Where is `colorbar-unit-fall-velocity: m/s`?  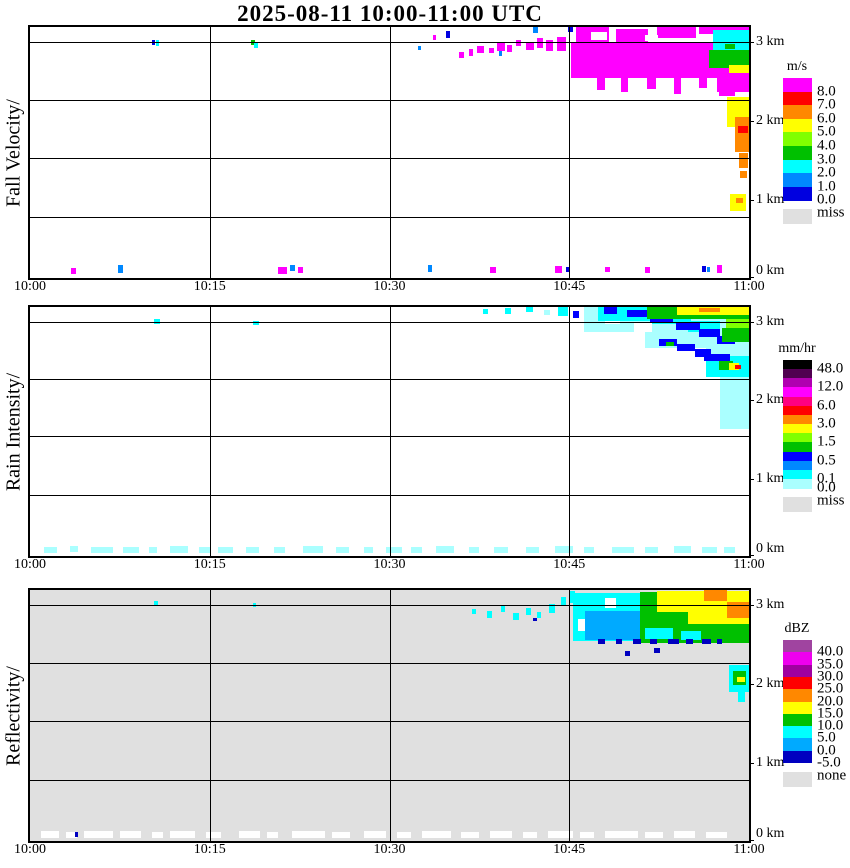 colorbar-unit-fall-velocity: m/s is located at coordinates (797, 66).